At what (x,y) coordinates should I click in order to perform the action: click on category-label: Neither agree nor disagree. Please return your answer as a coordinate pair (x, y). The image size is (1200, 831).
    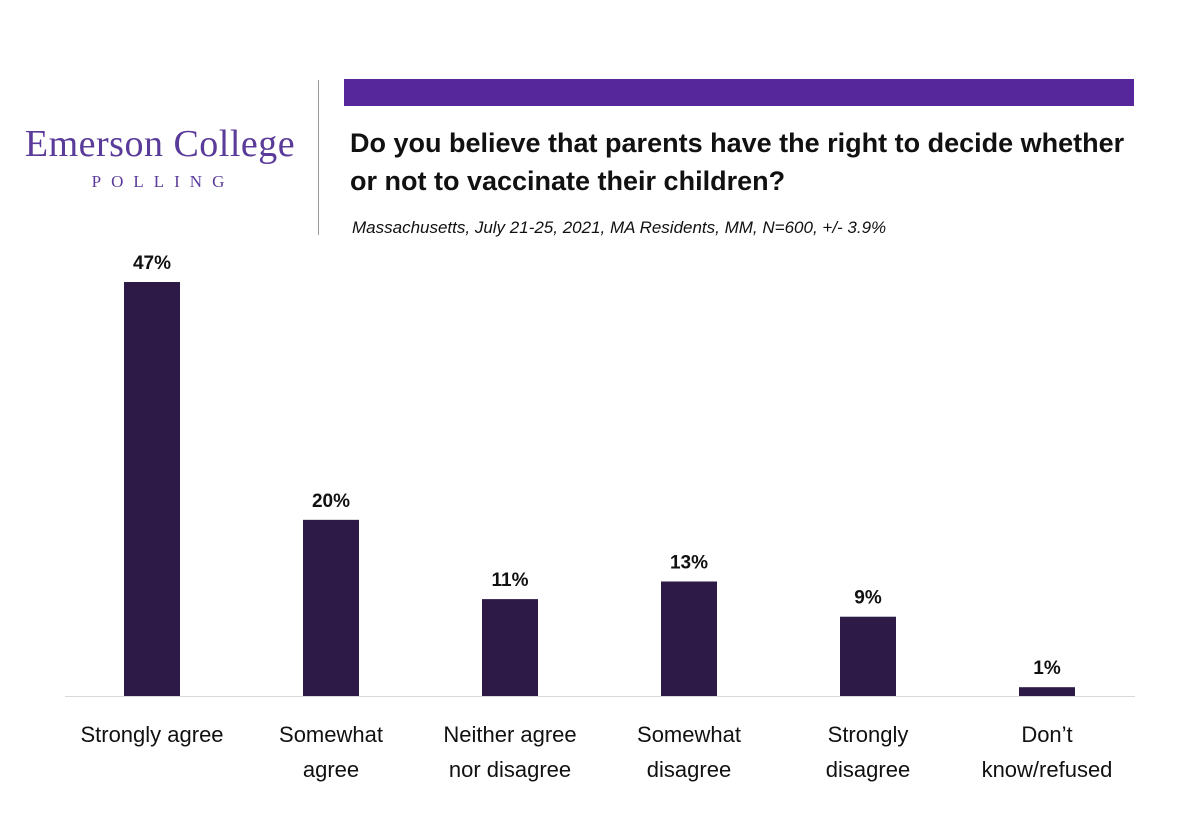
    Looking at the image, I should click on (509, 752).